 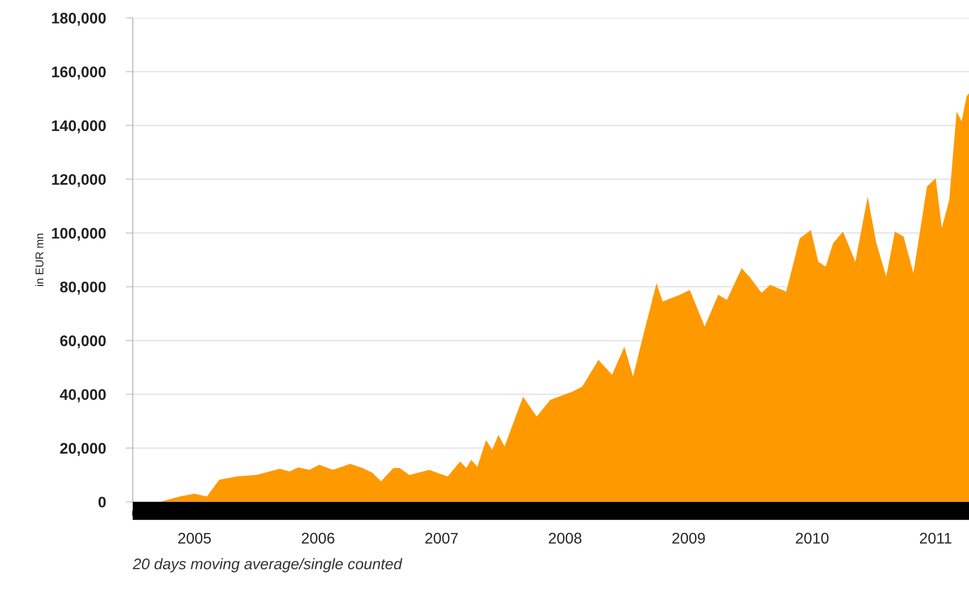 What do you see at coordinates (102, 502) in the screenshot?
I see `y-tick-label: 0` at bounding box center [102, 502].